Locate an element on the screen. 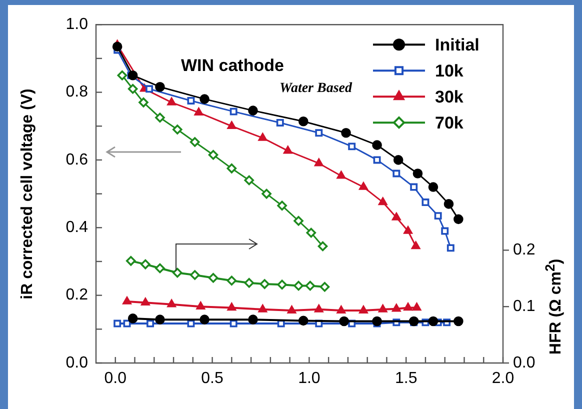  y-axis-title: iR corrected cell voltage (V) is located at coordinates (28, 195).